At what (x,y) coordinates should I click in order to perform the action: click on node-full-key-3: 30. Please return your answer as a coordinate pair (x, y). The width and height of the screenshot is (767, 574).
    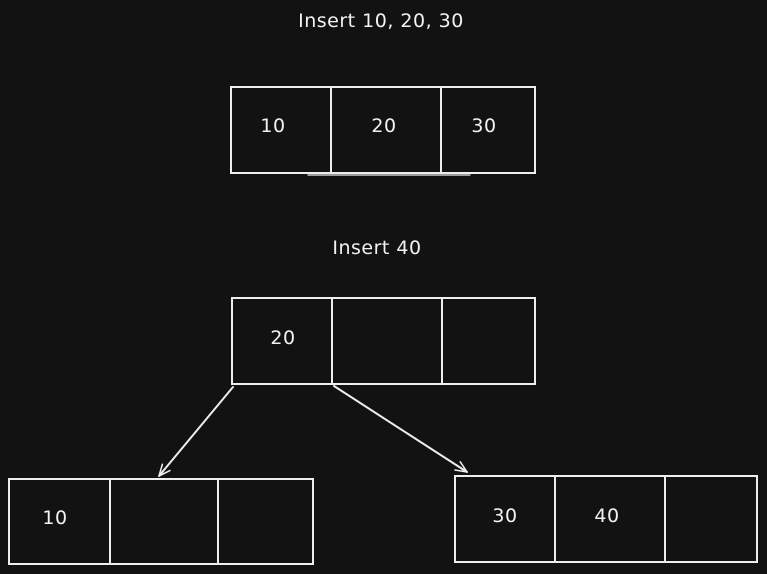
    Looking at the image, I should click on (484, 126).